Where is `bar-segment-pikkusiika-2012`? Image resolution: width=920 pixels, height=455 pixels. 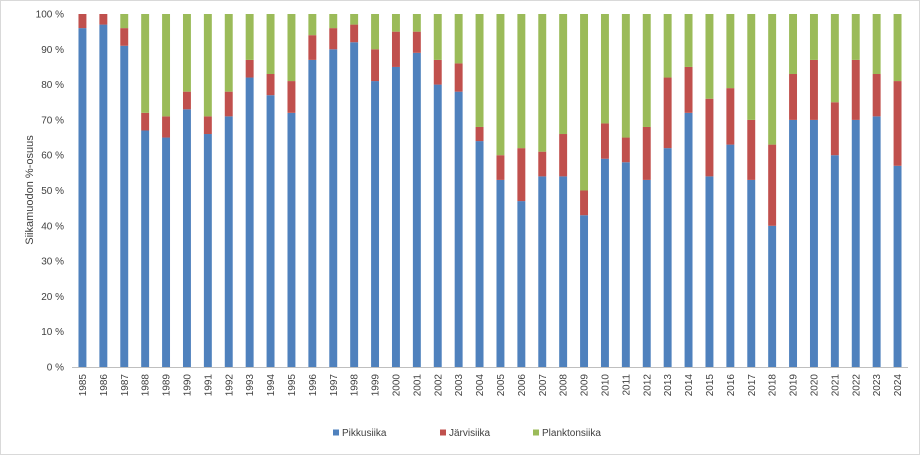 bar-segment-pikkusiika-2012 is located at coordinates (646, 273).